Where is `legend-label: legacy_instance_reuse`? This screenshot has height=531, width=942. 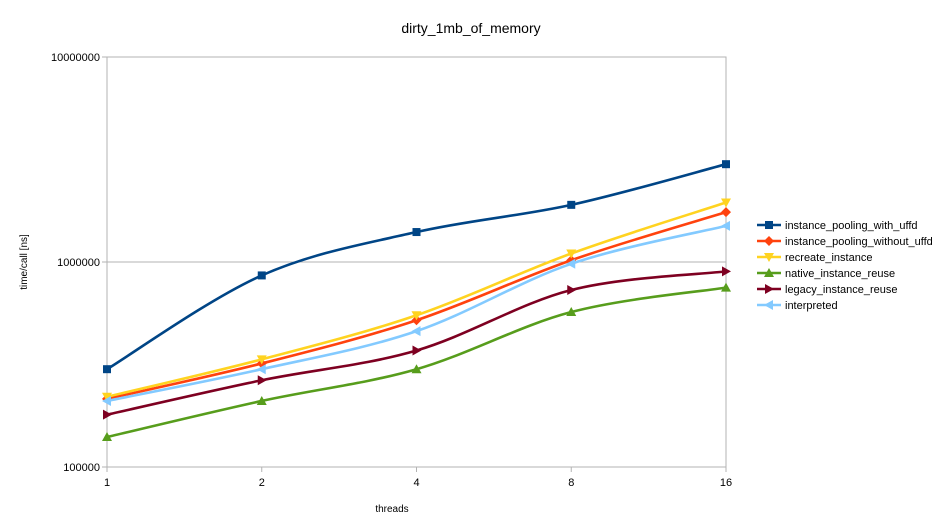 legend-label: legacy_instance_reuse is located at coordinates (841, 290).